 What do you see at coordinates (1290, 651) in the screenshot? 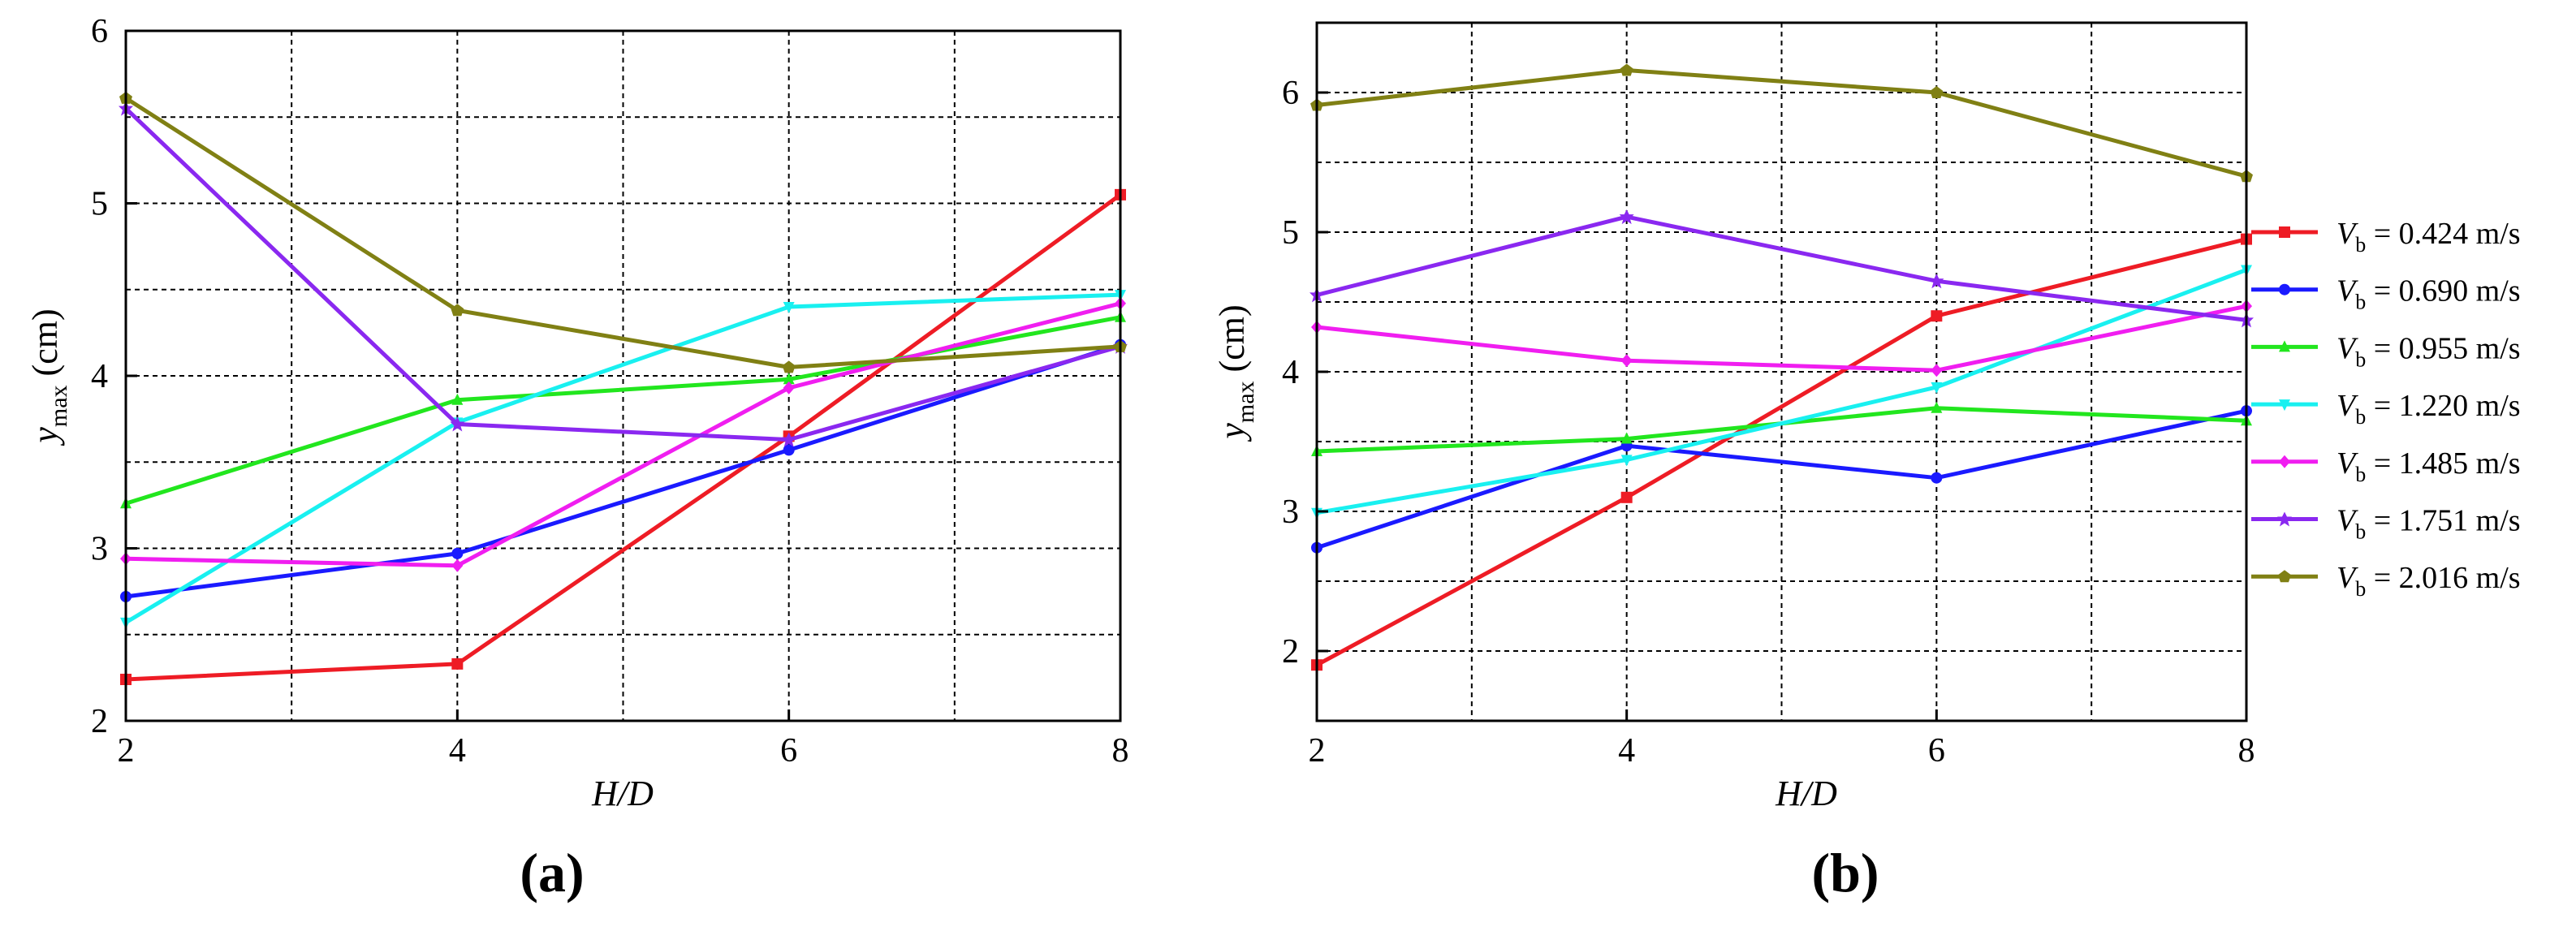
I see `panel-b-ytick-label: 2` at bounding box center [1290, 651].